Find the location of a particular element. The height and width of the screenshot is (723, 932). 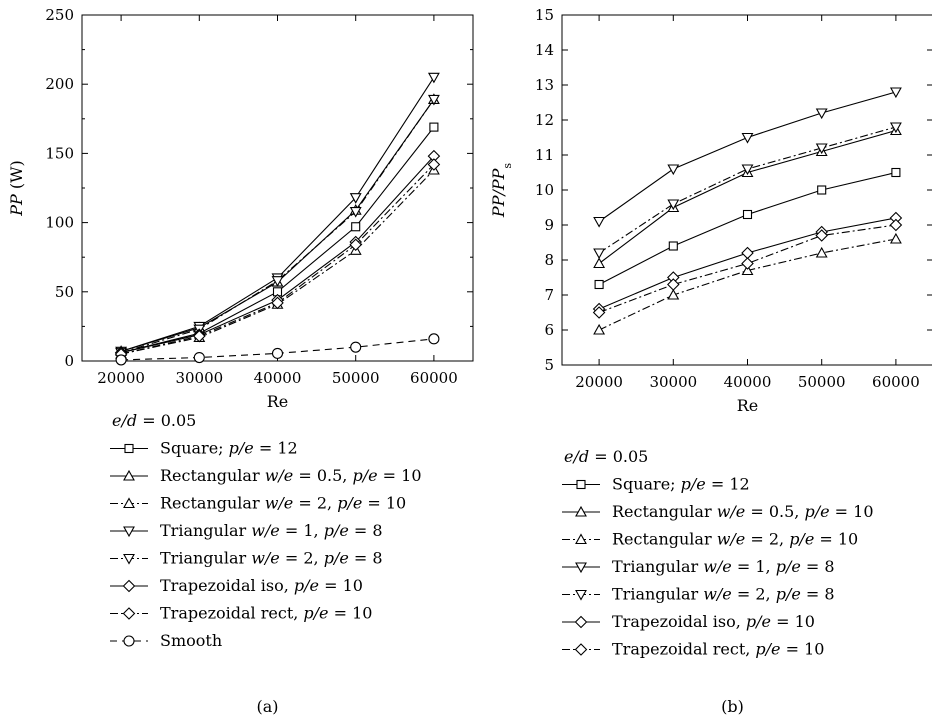

legend-entry-7: Smooth is located at coordinates (166, 640).